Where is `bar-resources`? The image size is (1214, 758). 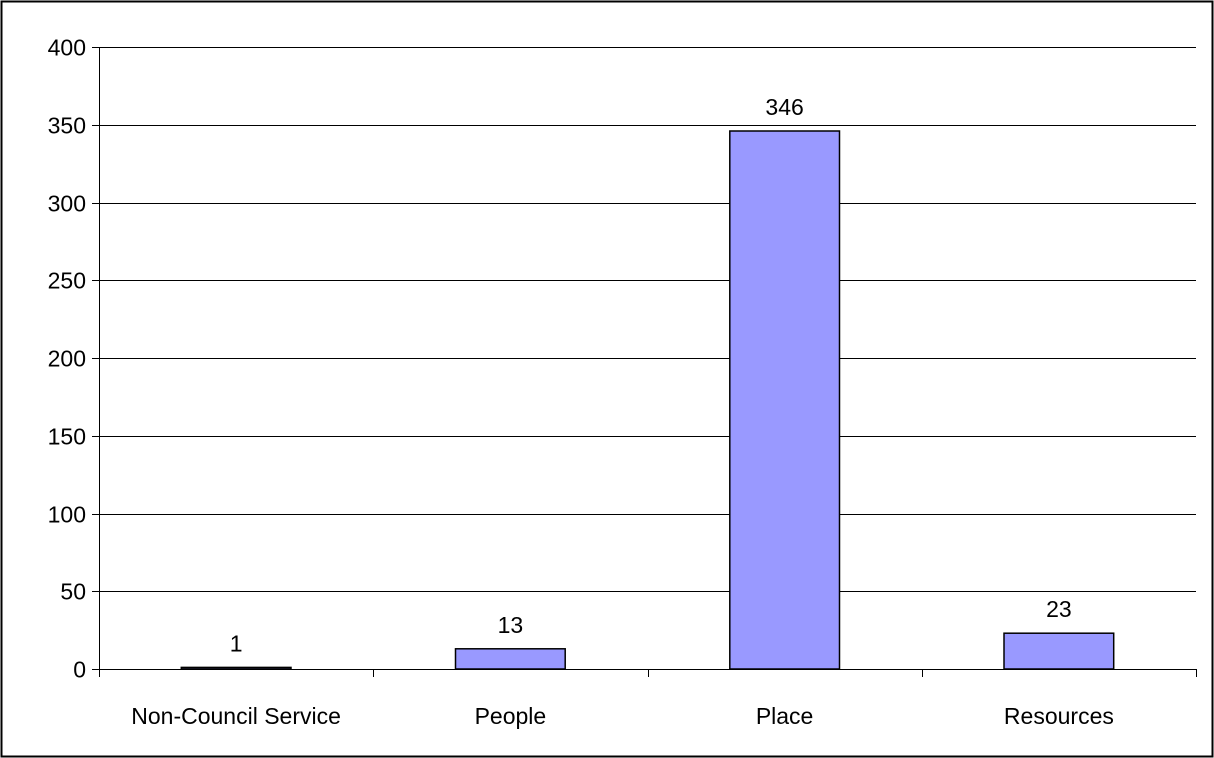 bar-resources is located at coordinates (1059, 651).